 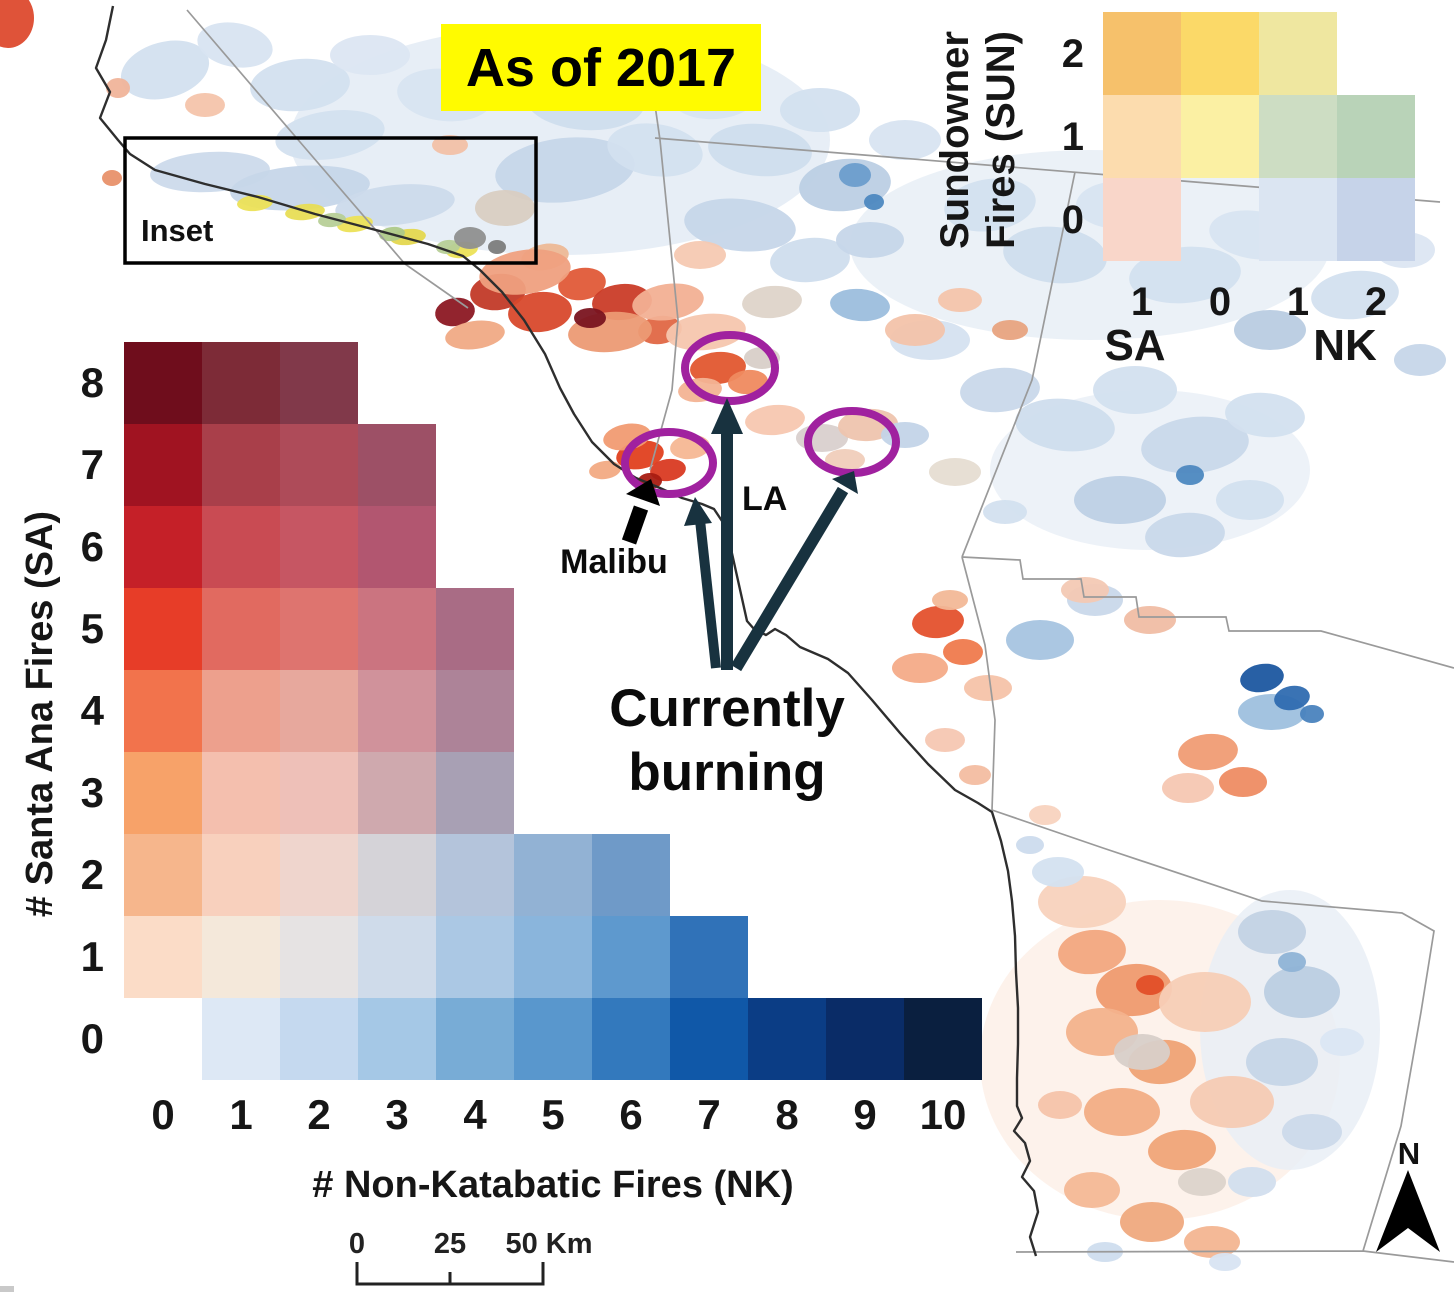 What do you see at coordinates (1376, 302) in the screenshot?
I see `sun-legend-x-tick-3: 2` at bounding box center [1376, 302].